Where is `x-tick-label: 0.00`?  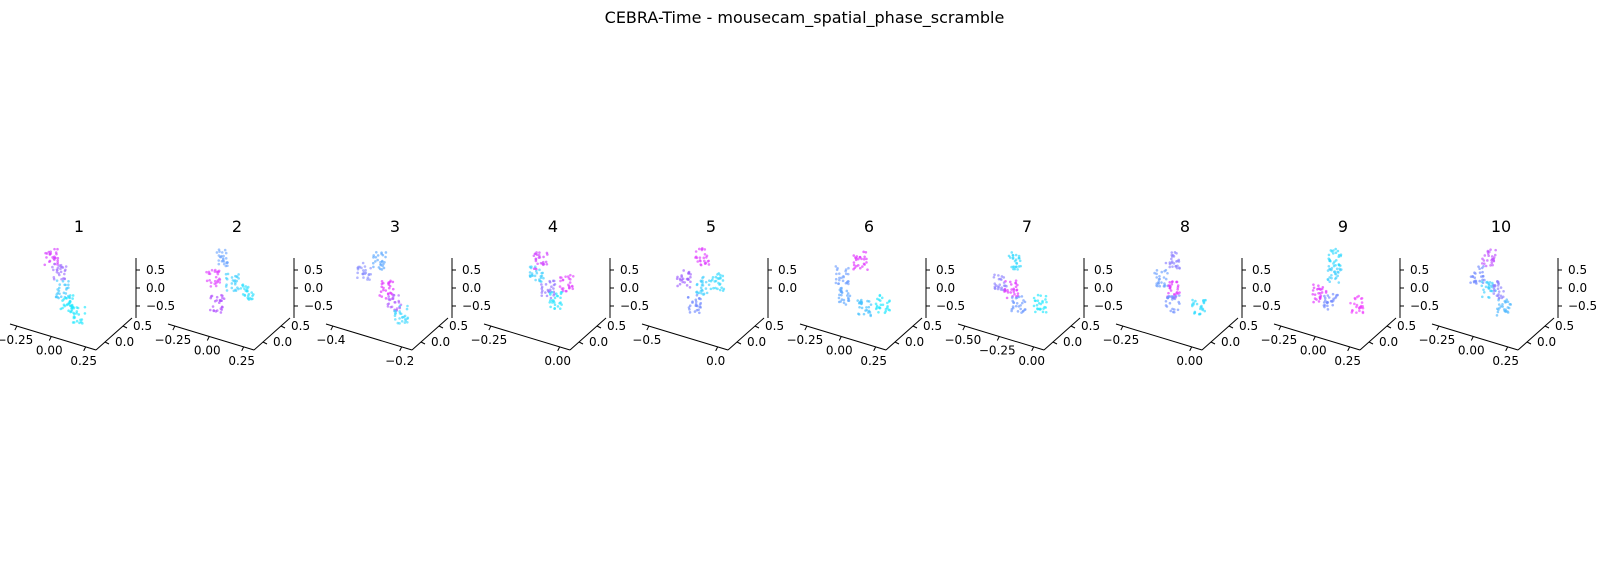
x-tick-label: 0.00 is located at coordinates (49, 350).